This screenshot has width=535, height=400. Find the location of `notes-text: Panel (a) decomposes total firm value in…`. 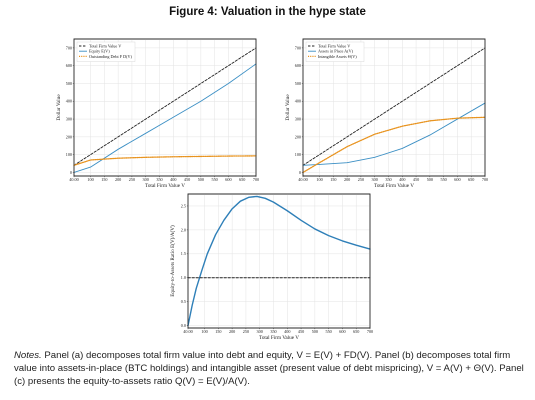

notes-text: Panel (a) decomposes total firm value in… is located at coordinates (269, 368).